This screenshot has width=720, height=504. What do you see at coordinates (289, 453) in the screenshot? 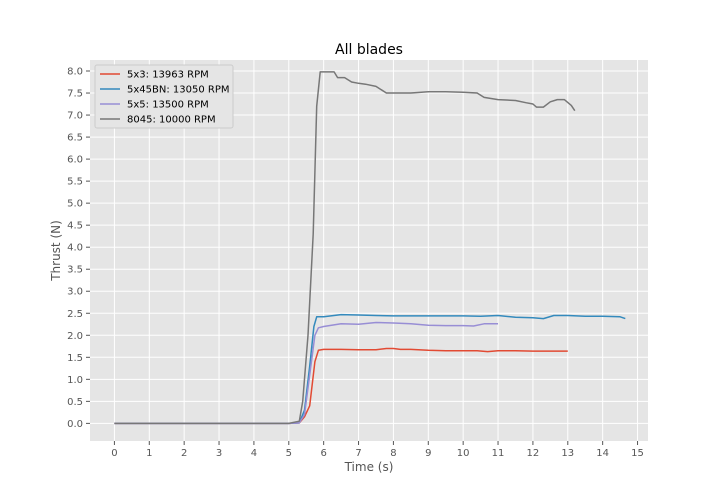
I see `x-tick-label: 5` at bounding box center [289, 453].